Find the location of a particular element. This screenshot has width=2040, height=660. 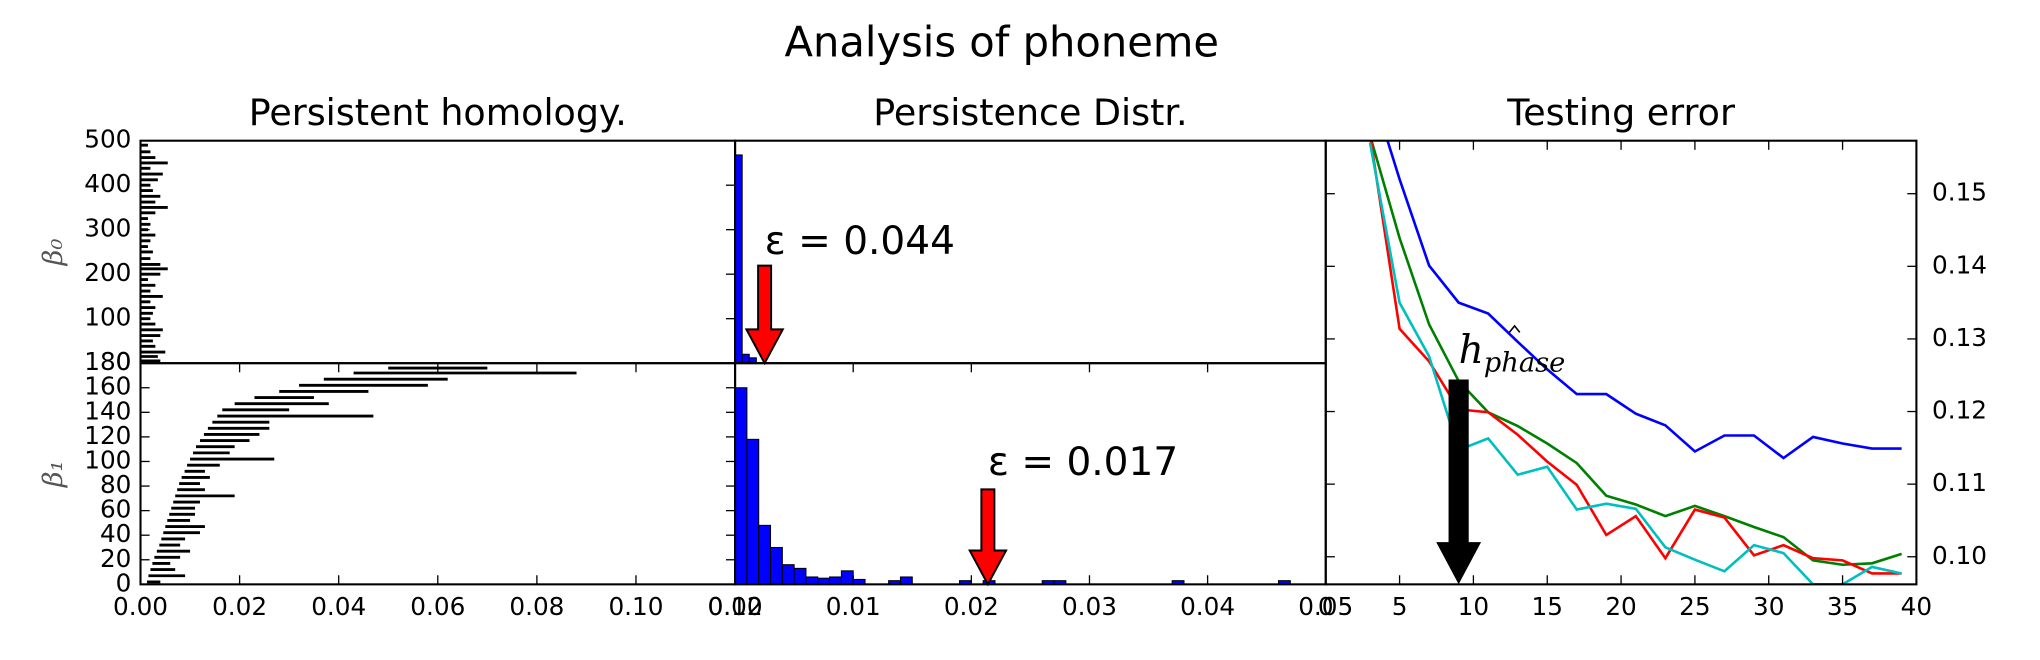

panel-title: Testing error is located at coordinates (1620, 112).